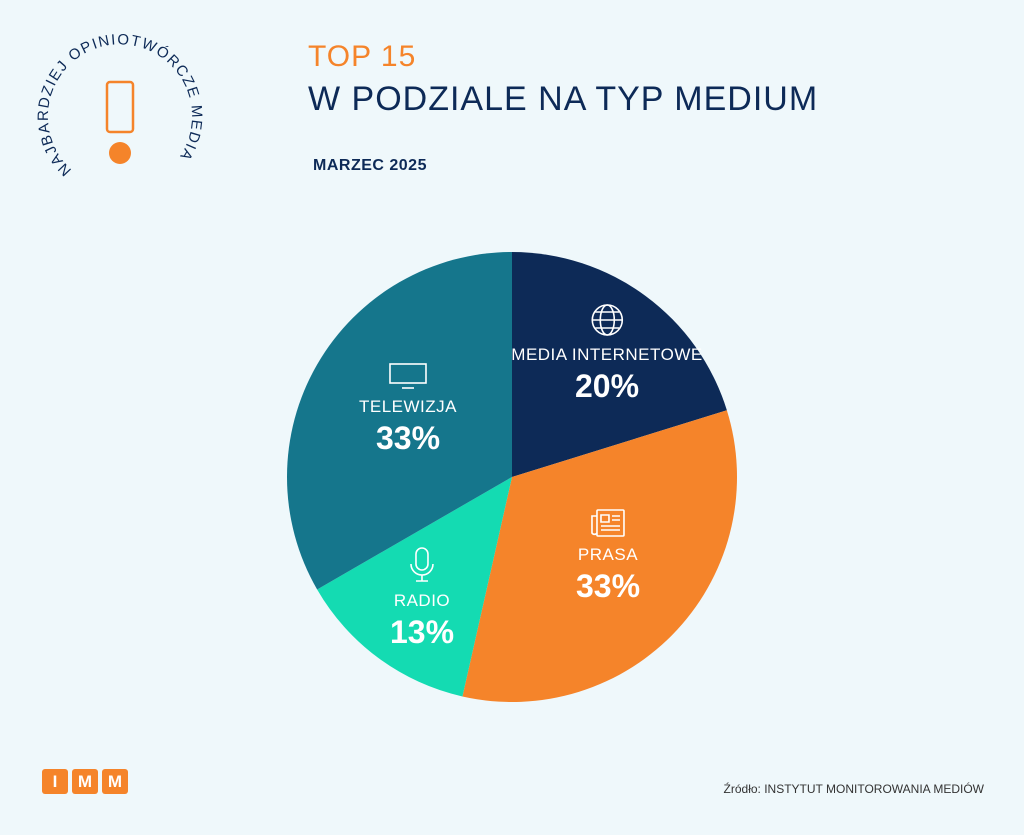 This screenshot has height=835, width=1024. What do you see at coordinates (608, 523) in the screenshot?
I see `newspaper-icon` at bounding box center [608, 523].